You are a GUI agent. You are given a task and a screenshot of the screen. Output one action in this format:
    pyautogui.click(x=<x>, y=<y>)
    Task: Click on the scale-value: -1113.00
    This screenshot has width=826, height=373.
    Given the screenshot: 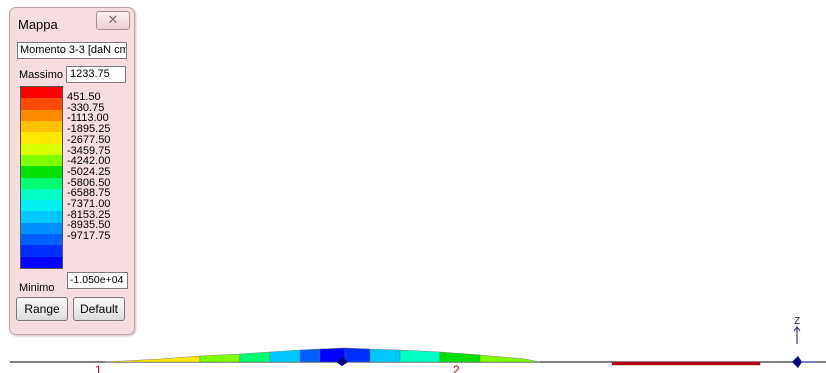 What is the action you would take?
    pyautogui.click(x=88, y=118)
    